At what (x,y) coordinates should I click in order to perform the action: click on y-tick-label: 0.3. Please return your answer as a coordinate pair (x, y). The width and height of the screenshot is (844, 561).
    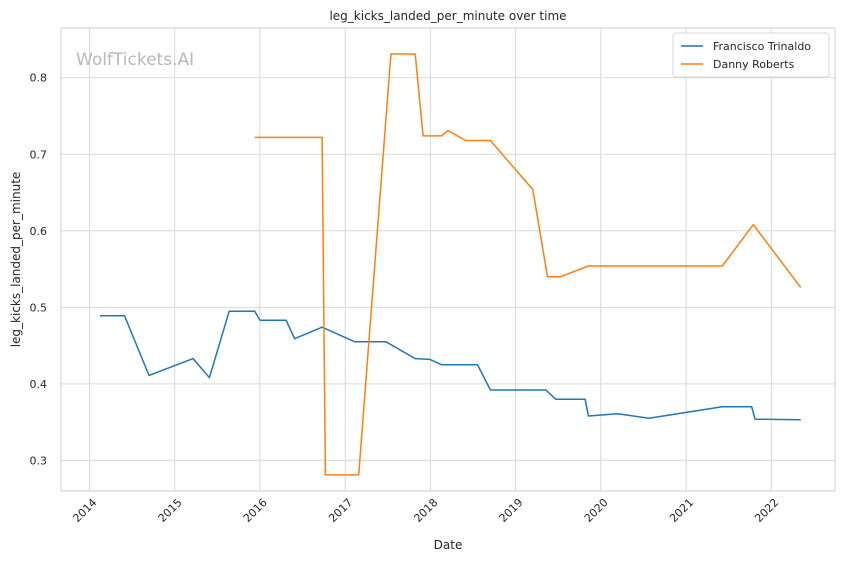
    Looking at the image, I should click on (39, 460).